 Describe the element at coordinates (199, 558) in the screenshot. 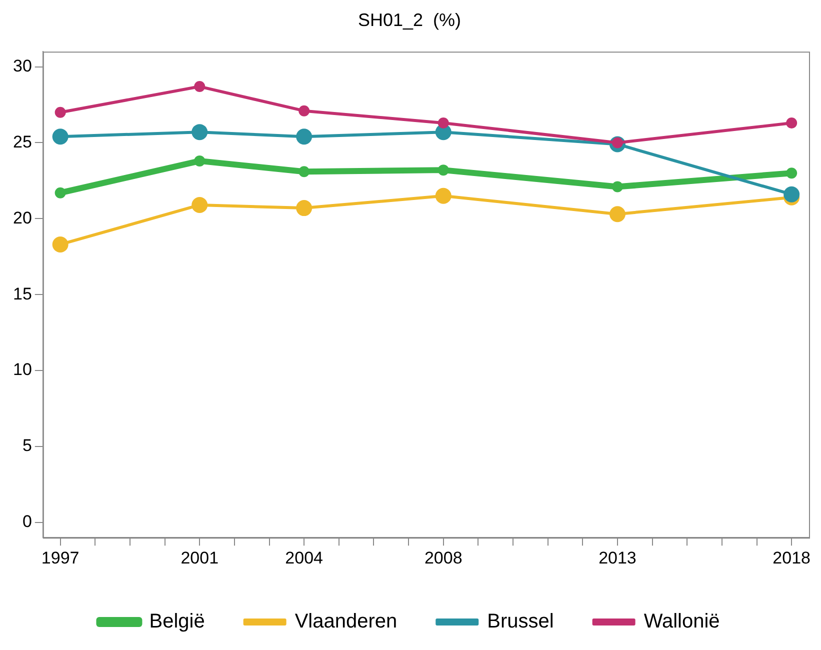

I see `x-tick-label: 2001` at that location.